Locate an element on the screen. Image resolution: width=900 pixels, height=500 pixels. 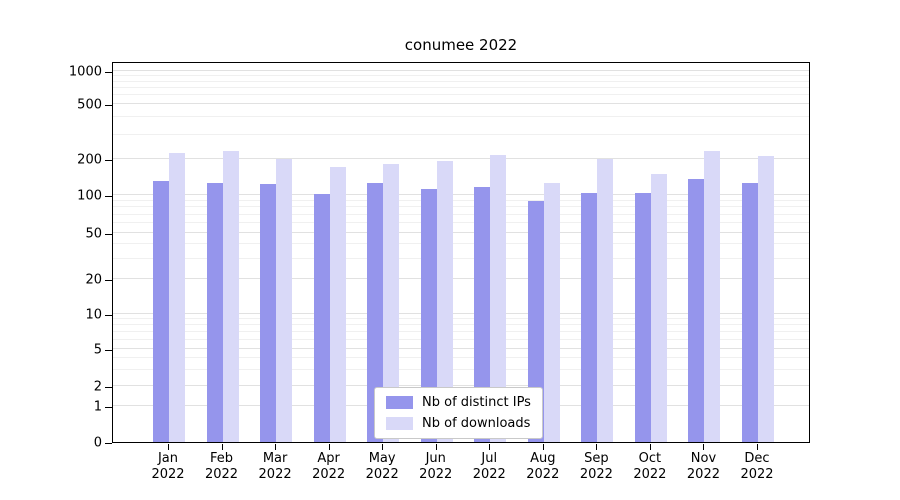
legend-item-distinct-ips: Nb of distinct IPs is located at coordinates (458, 402).